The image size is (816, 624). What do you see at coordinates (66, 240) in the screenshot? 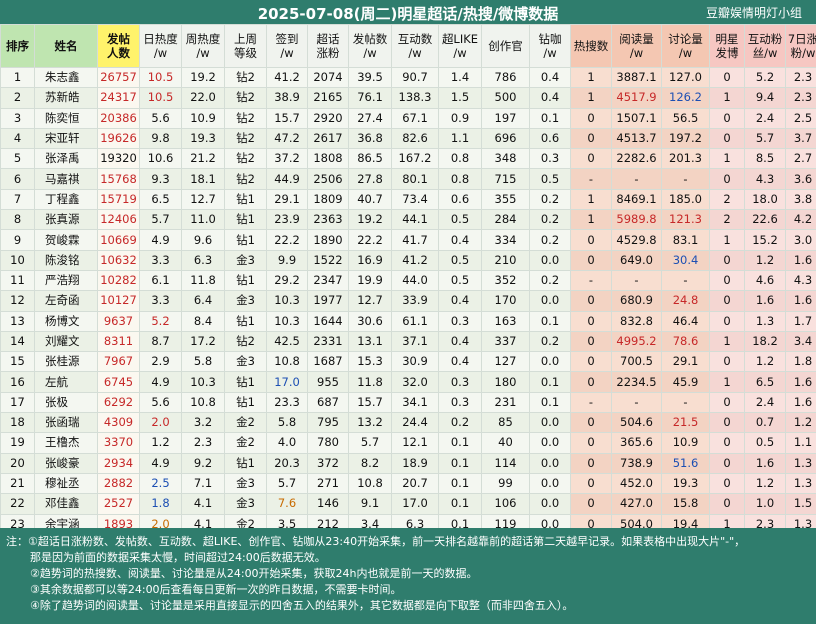
I see `name-cell: 贺峻霖` at bounding box center [66, 240].